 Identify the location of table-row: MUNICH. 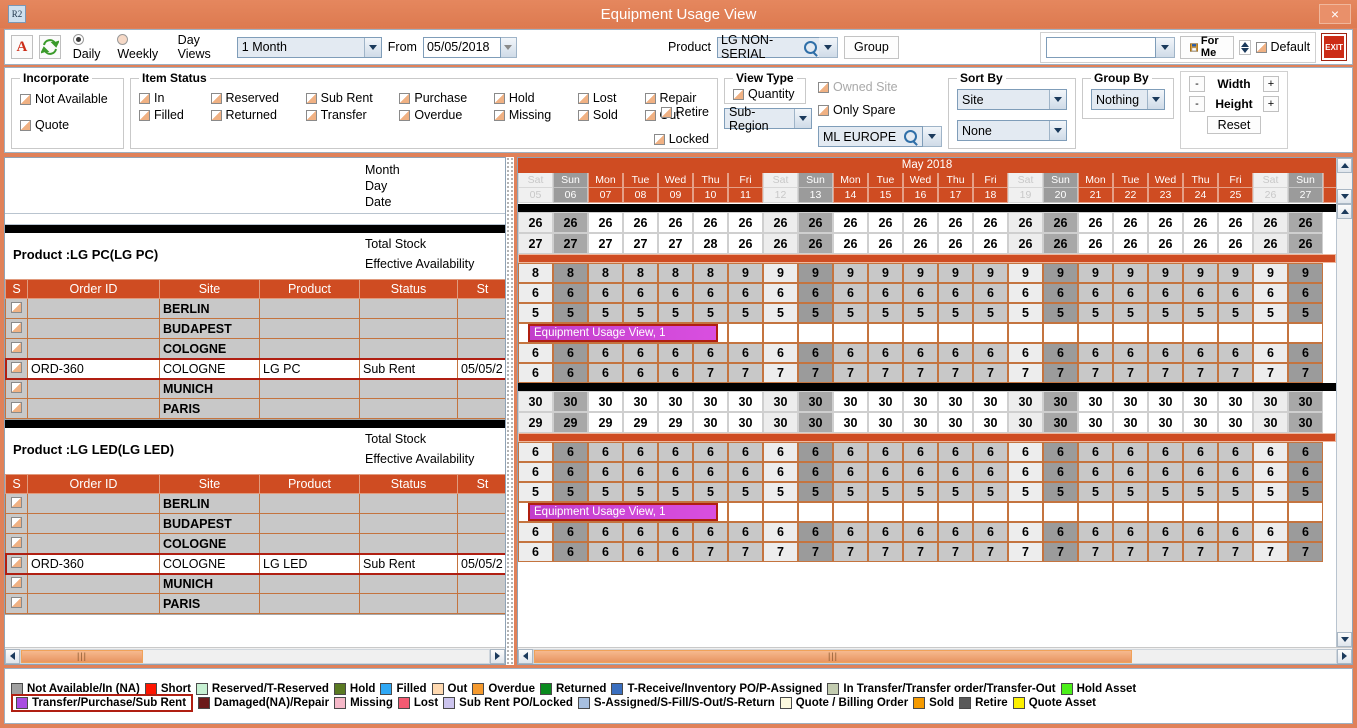
(255, 388).